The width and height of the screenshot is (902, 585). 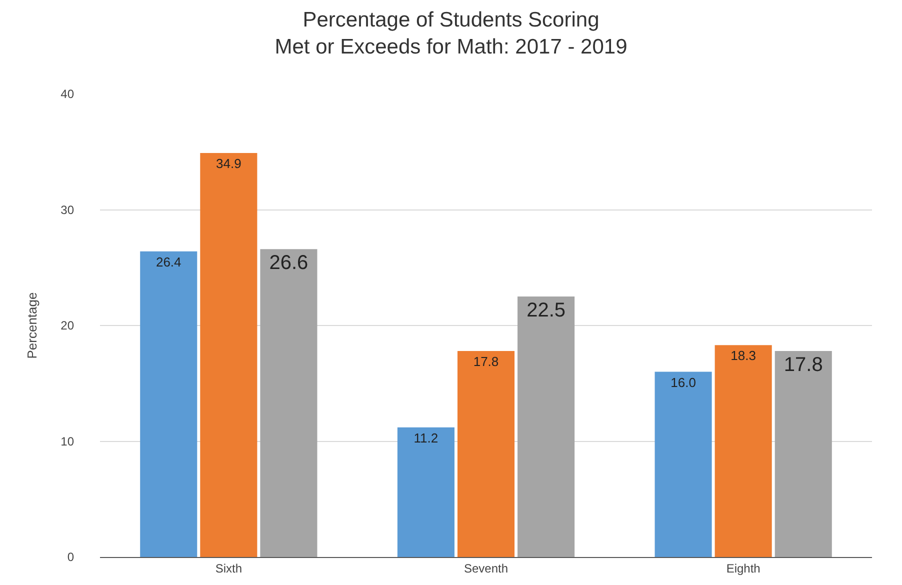 What do you see at coordinates (67, 325) in the screenshot?
I see `y-tick-label: 20` at bounding box center [67, 325].